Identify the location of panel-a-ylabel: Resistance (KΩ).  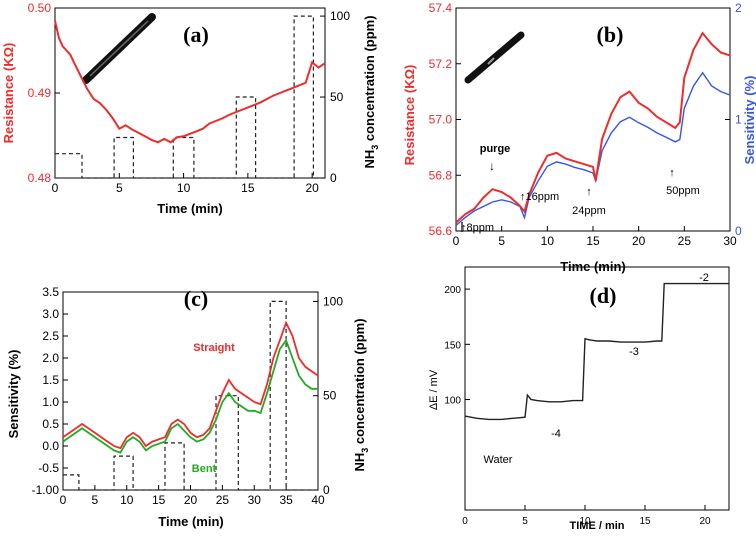
(8, 93).